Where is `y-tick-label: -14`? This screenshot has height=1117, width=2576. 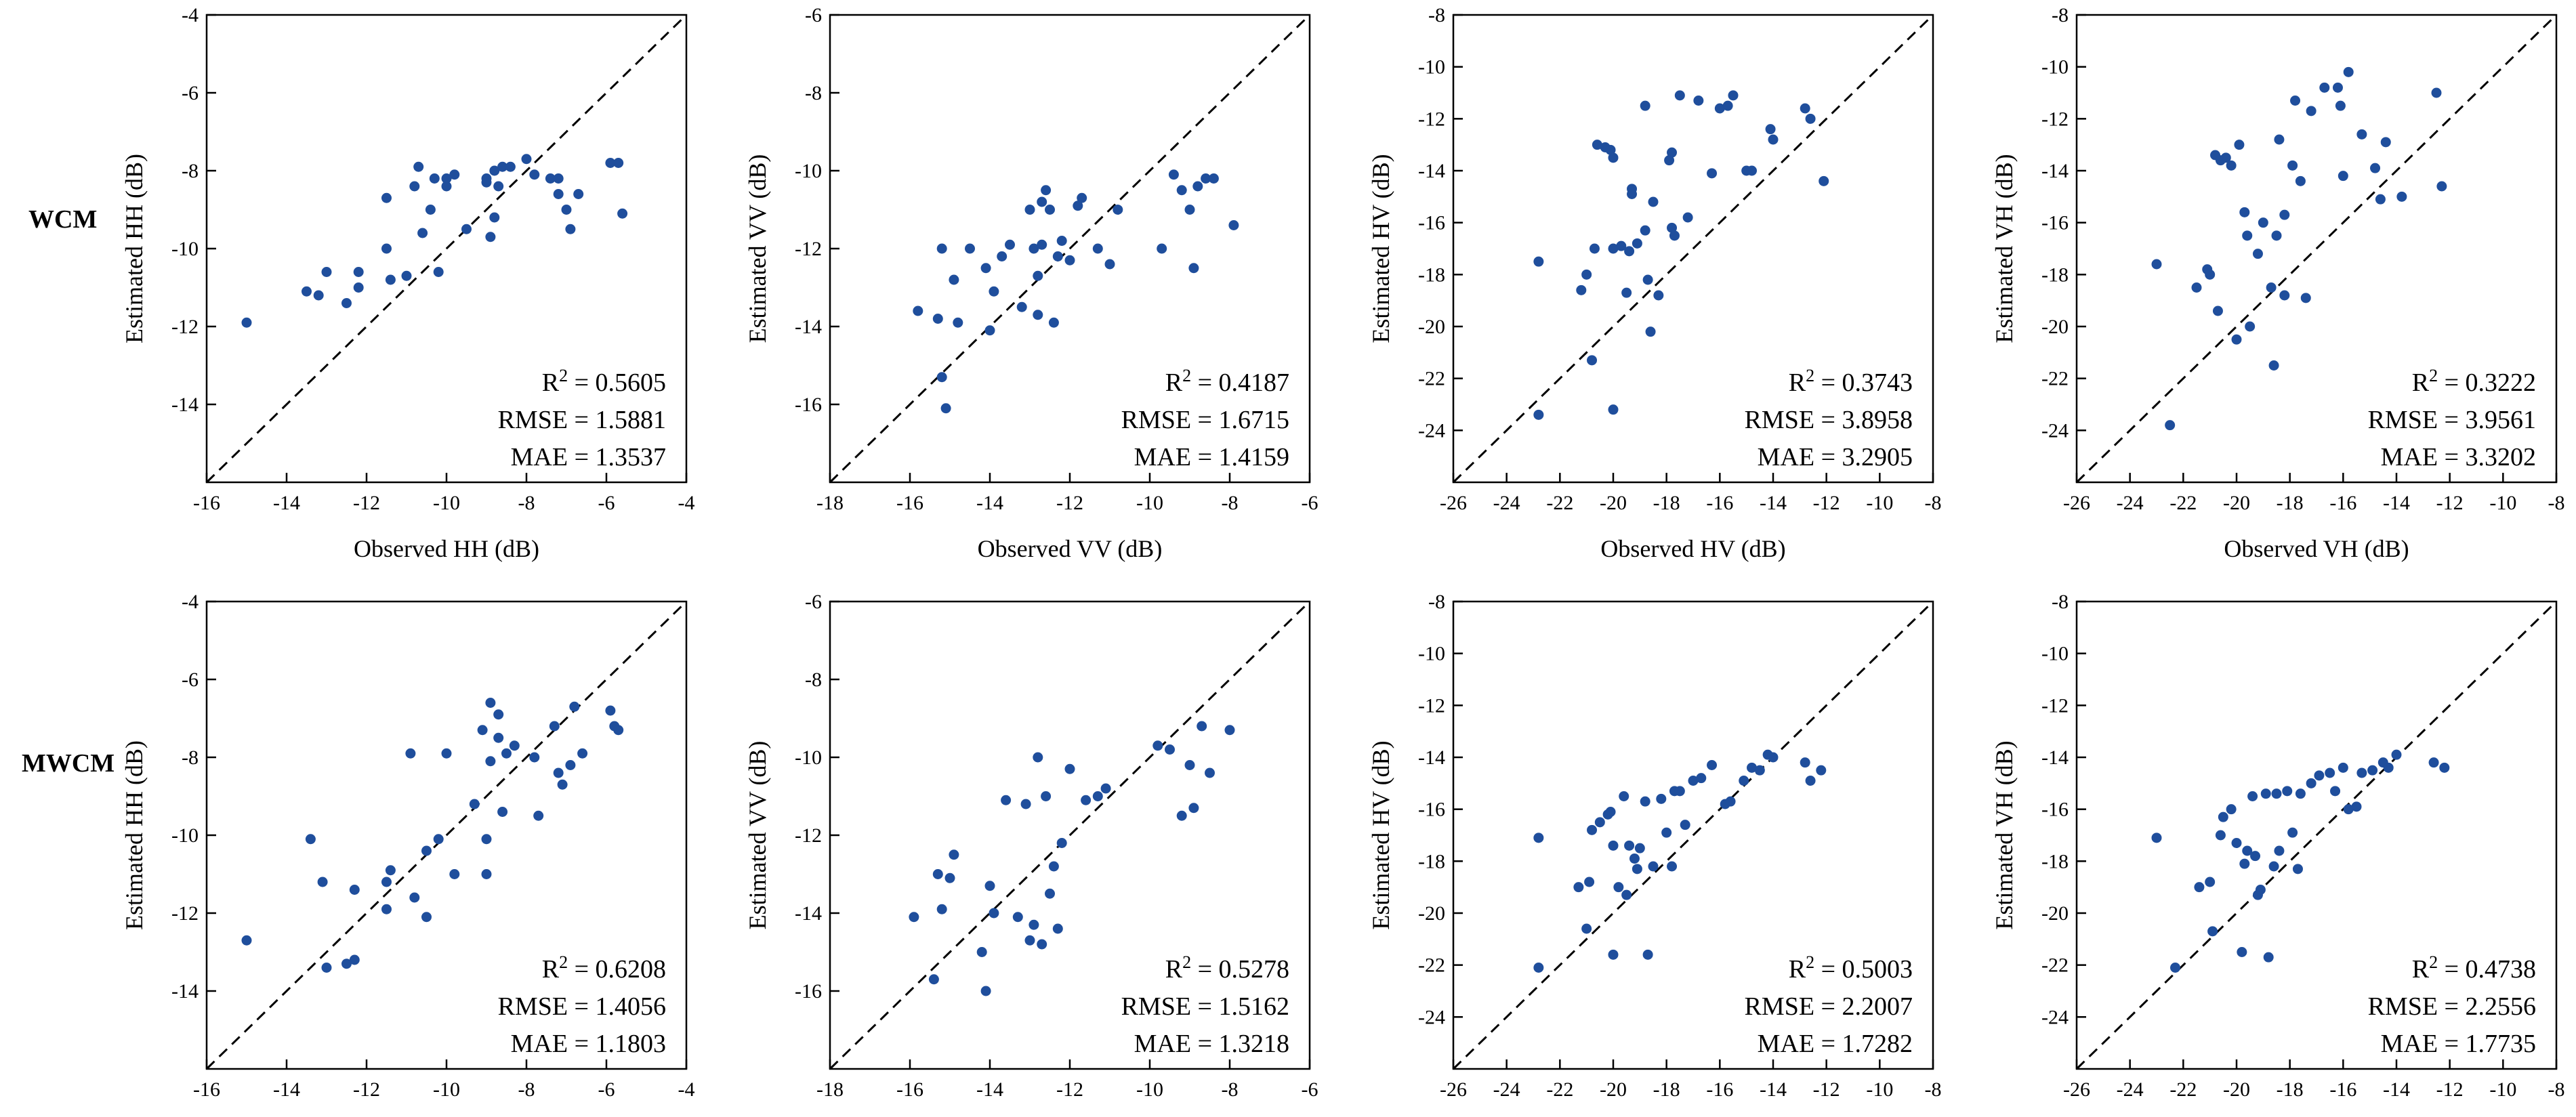
y-tick-label: -14 is located at coordinates (1431, 757).